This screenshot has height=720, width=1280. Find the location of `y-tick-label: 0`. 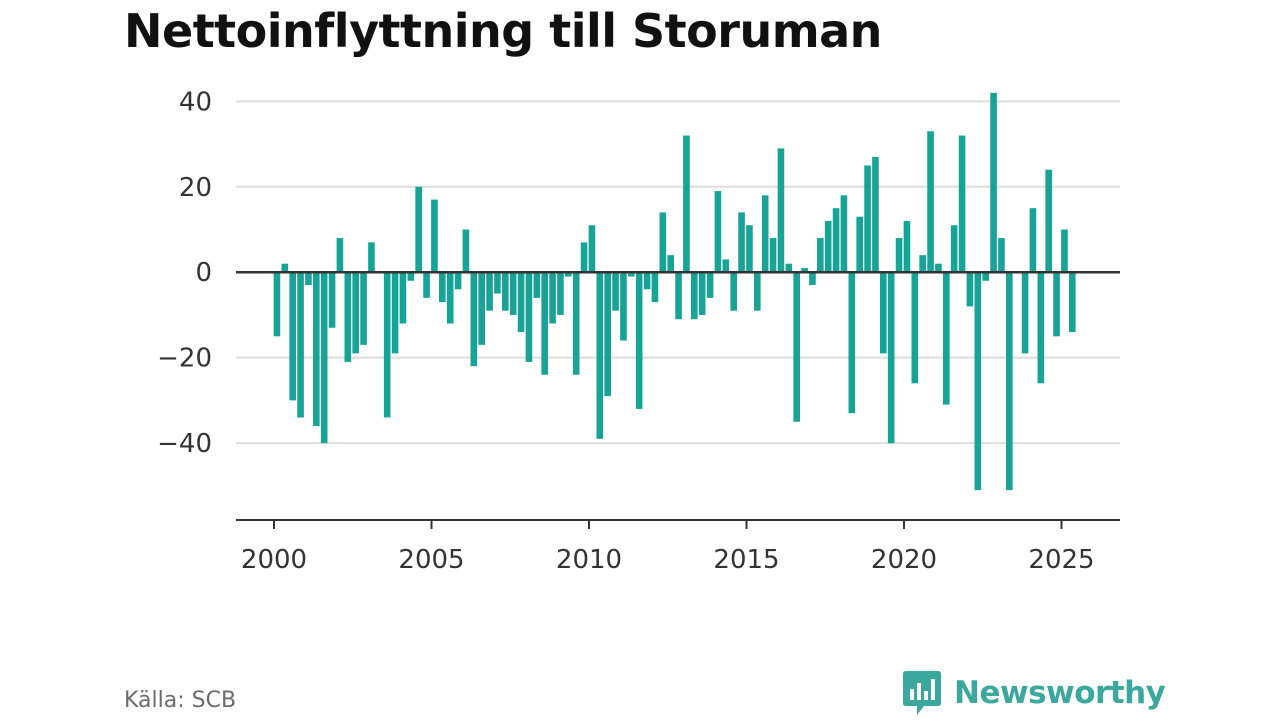

y-tick-label: 0 is located at coordinates (203, 273).